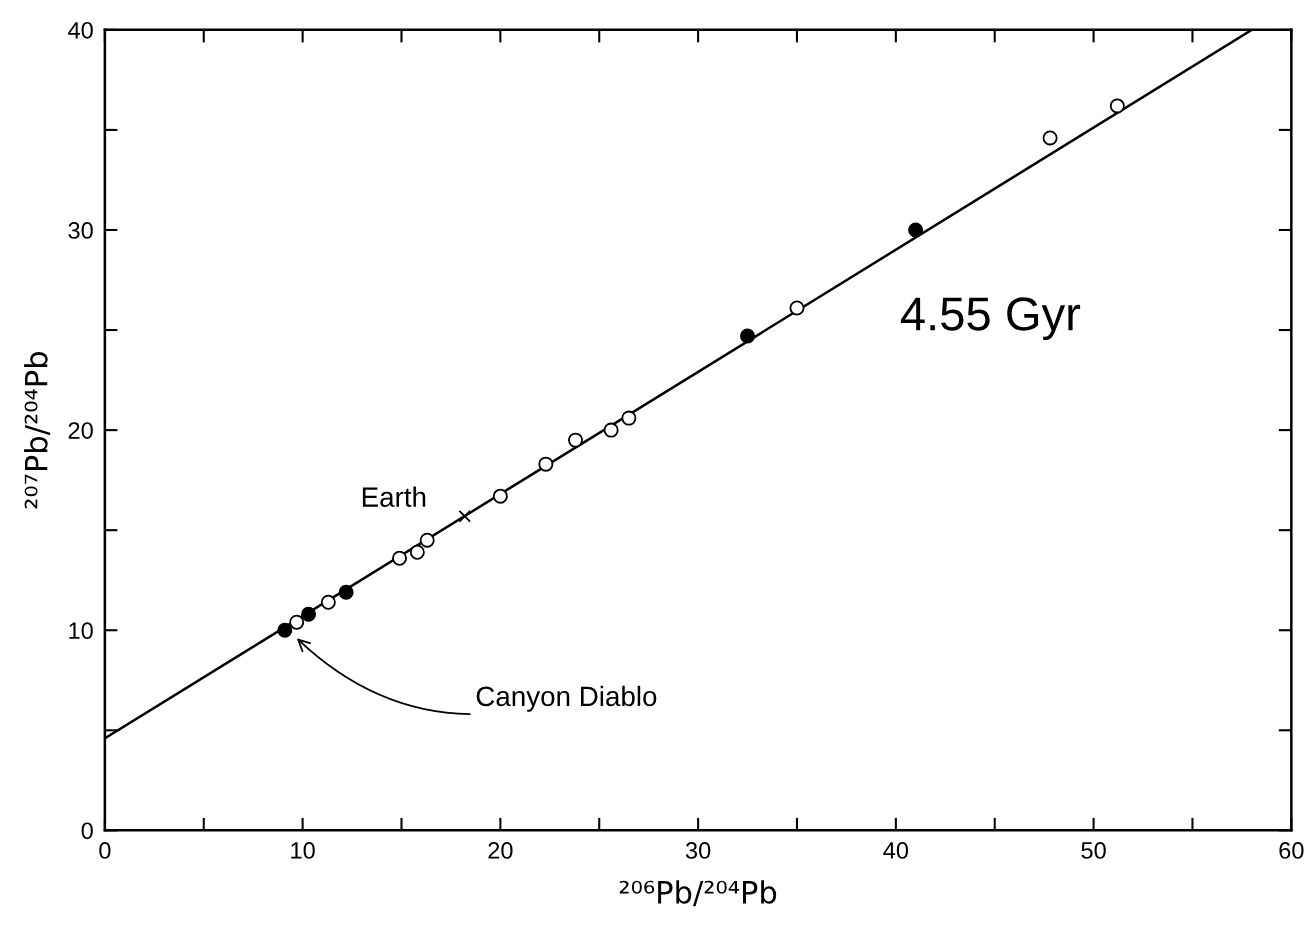 Image resolution: width=1311 pixels, height=933 pixels. I want to click on y-tick-label: 20, so click(80, 430).